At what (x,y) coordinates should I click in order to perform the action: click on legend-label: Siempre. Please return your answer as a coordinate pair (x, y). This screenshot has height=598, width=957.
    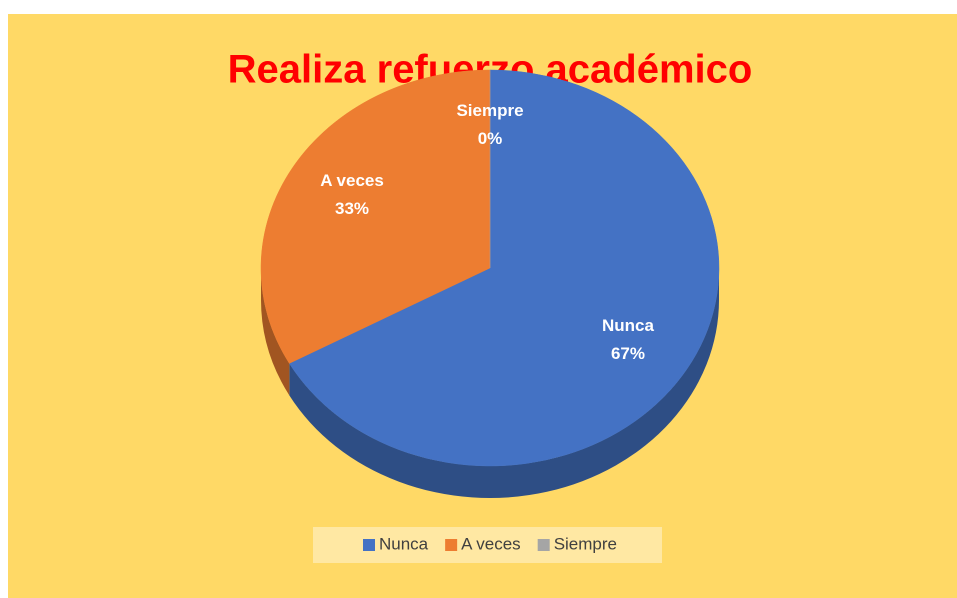
    Looking at the image, I should click on (585, 543).